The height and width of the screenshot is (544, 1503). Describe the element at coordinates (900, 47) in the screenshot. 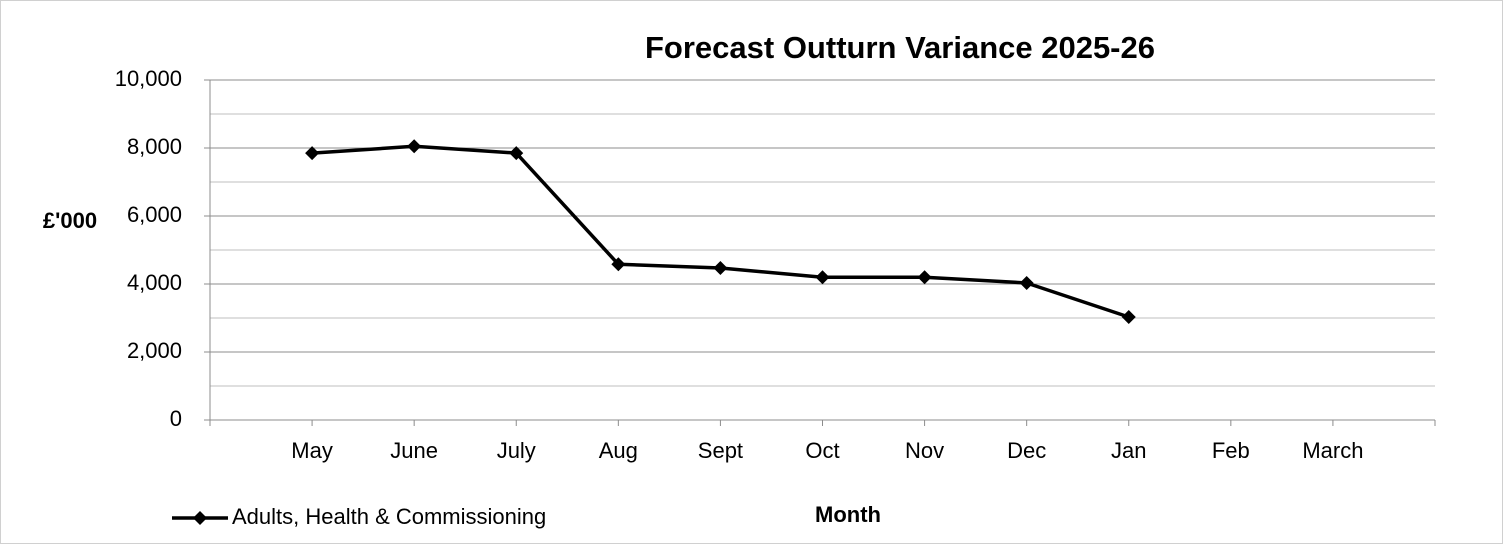

I see `chart-title: Forecast Outturn Variance 2025-26` at that location.